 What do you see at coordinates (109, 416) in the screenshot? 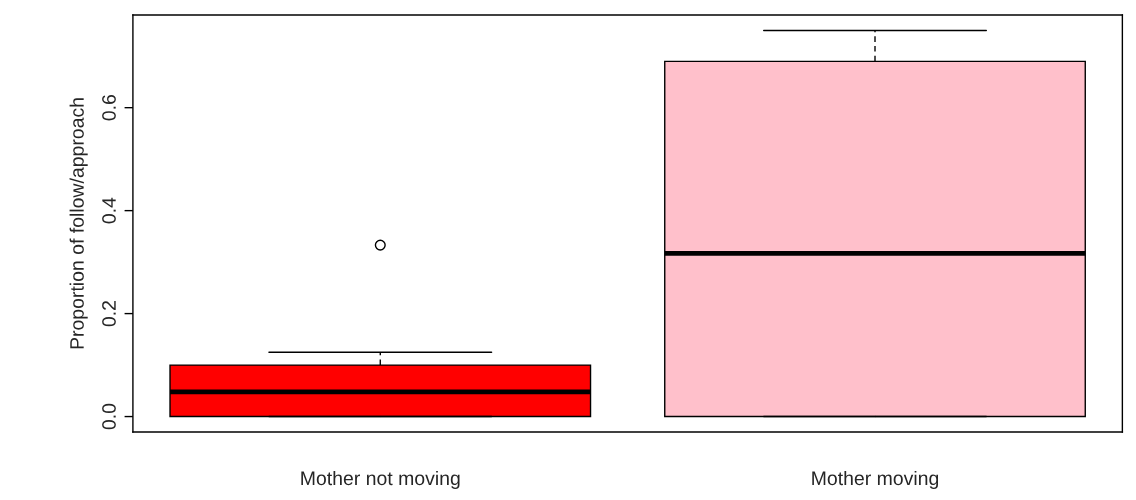
I see `y-tick-label: 0.0` at bounding box center [109, 416].